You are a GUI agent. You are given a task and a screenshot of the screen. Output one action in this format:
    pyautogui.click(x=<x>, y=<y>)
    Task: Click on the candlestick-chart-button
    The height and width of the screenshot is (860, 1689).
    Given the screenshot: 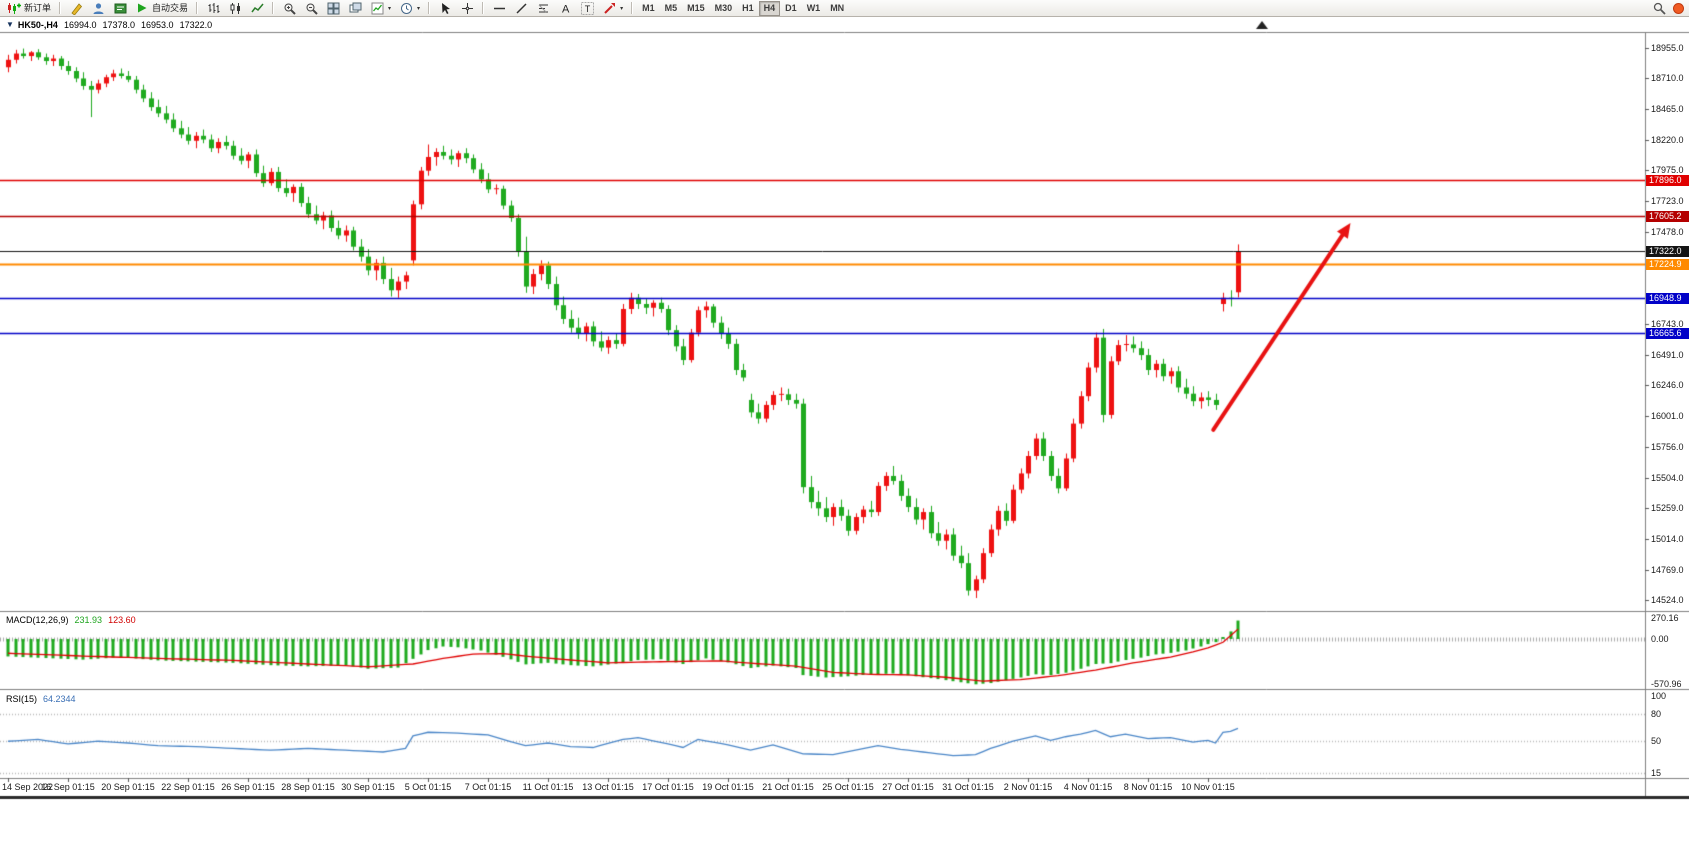 What is the action you would take?
    pyautogui.click(x=235, y=8)
    